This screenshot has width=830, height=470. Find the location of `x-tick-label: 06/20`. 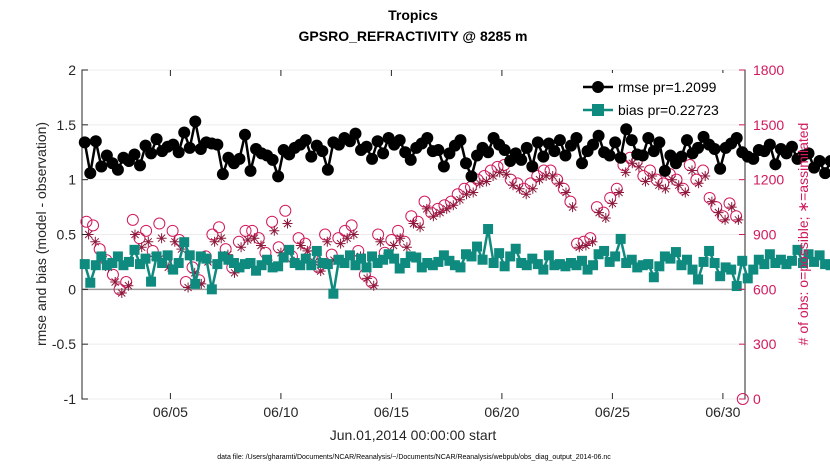

x-tick-label: 06/20 is located at coordinates (501, 412).